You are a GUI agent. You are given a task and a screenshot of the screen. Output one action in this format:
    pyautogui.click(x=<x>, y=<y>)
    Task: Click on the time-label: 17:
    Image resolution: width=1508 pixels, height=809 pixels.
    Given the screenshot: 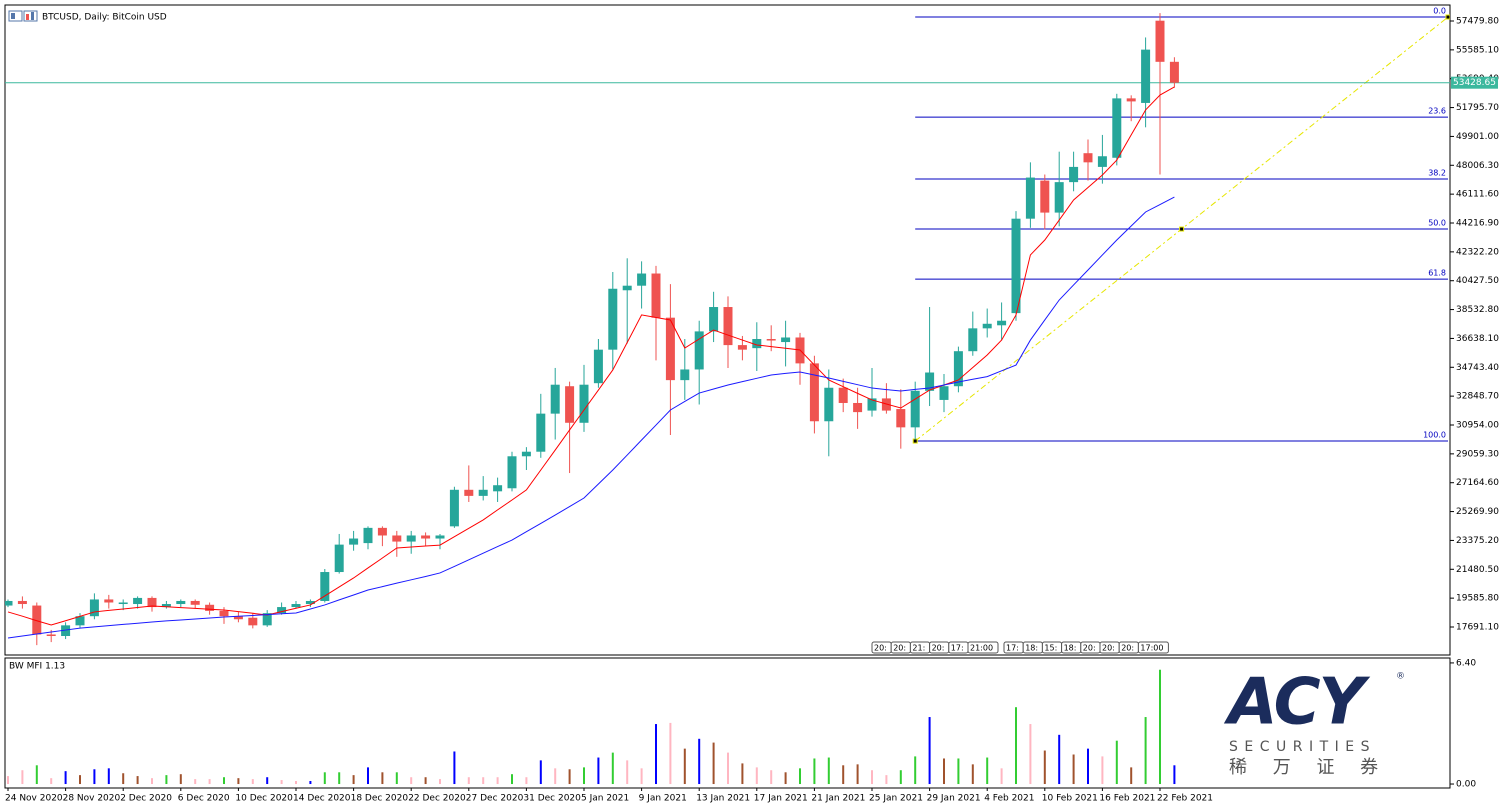 What is the action you would take?
    pyautogui.click(x=957, y=648)
    